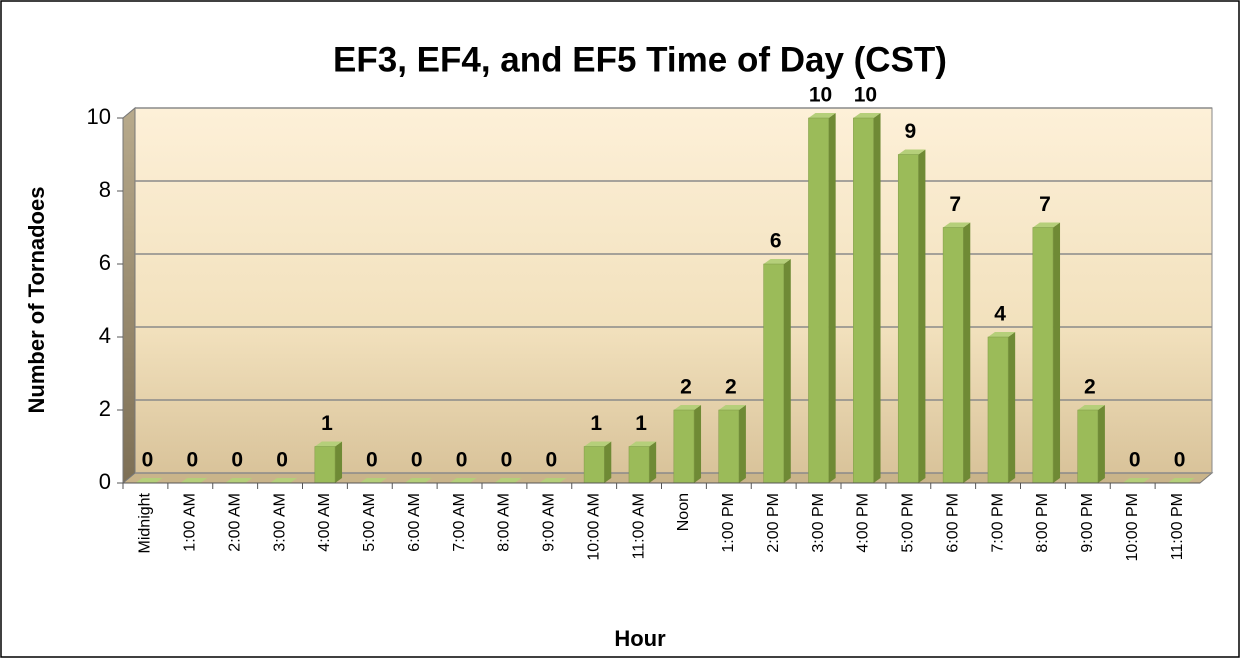 This screenshot has width=1241, height=659. I want to click on x-tick-label: 3:00 PM, so click(818, 523).